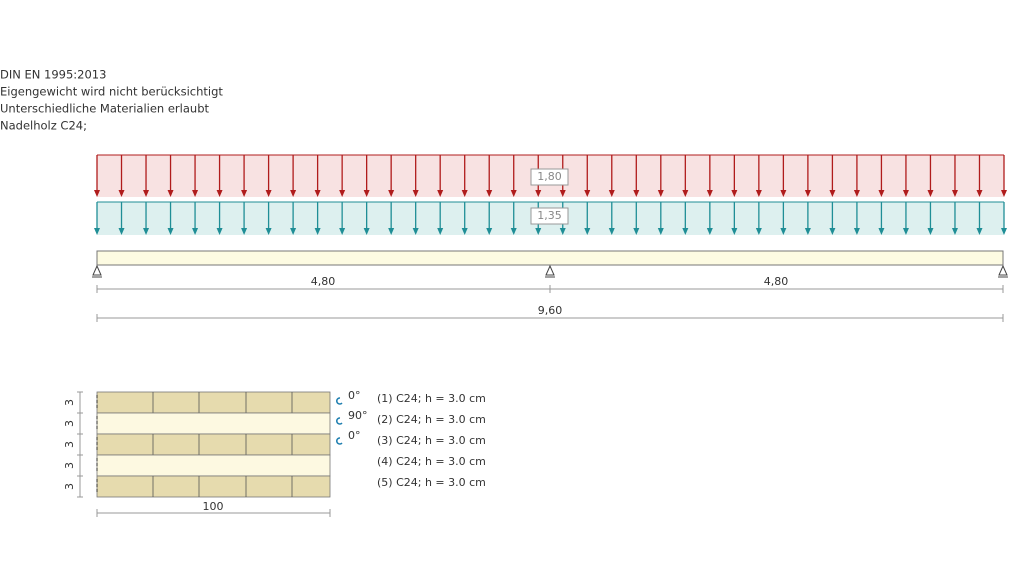 The height and width of the screenshot is (585, 1032). I want to click on header-line: Nadelholz C24;, so click(43, 126).